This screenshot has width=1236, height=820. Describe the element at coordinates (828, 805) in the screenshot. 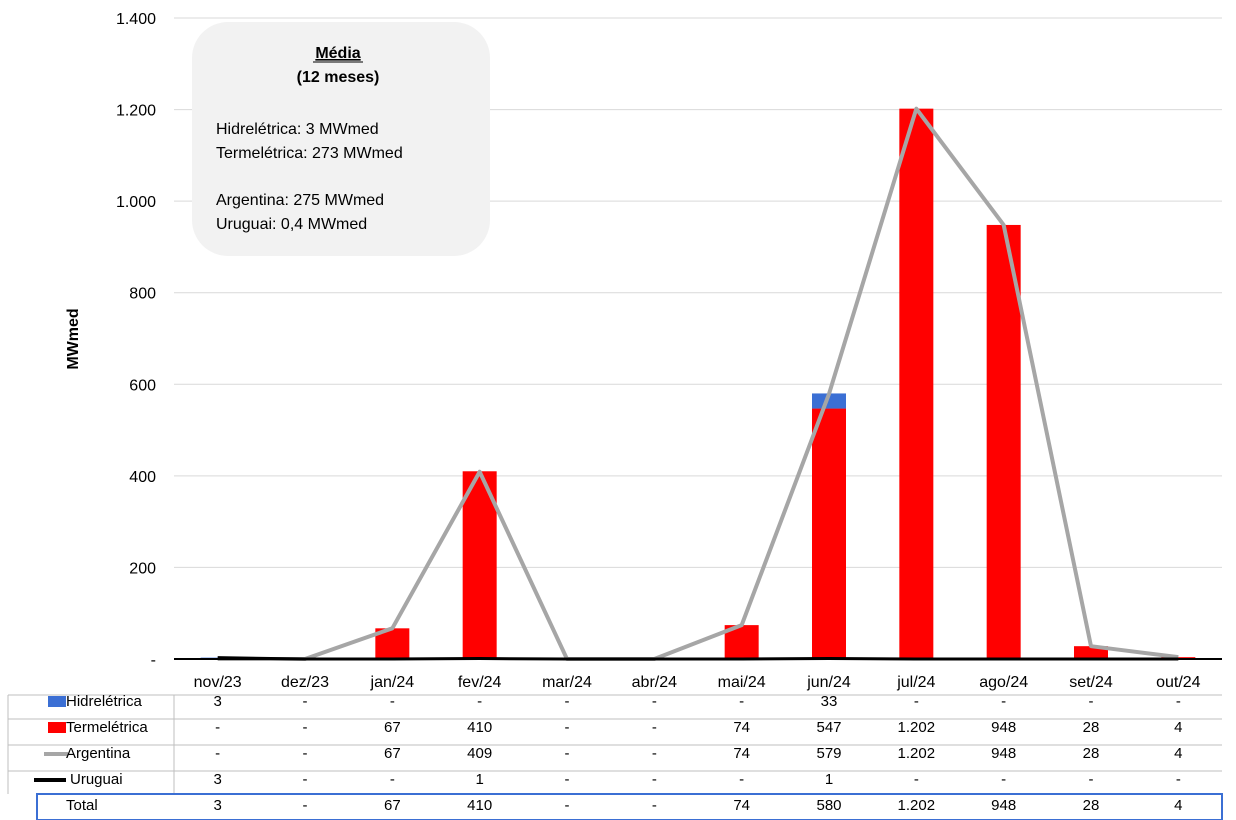

I see `table-cell: 580` at that location.